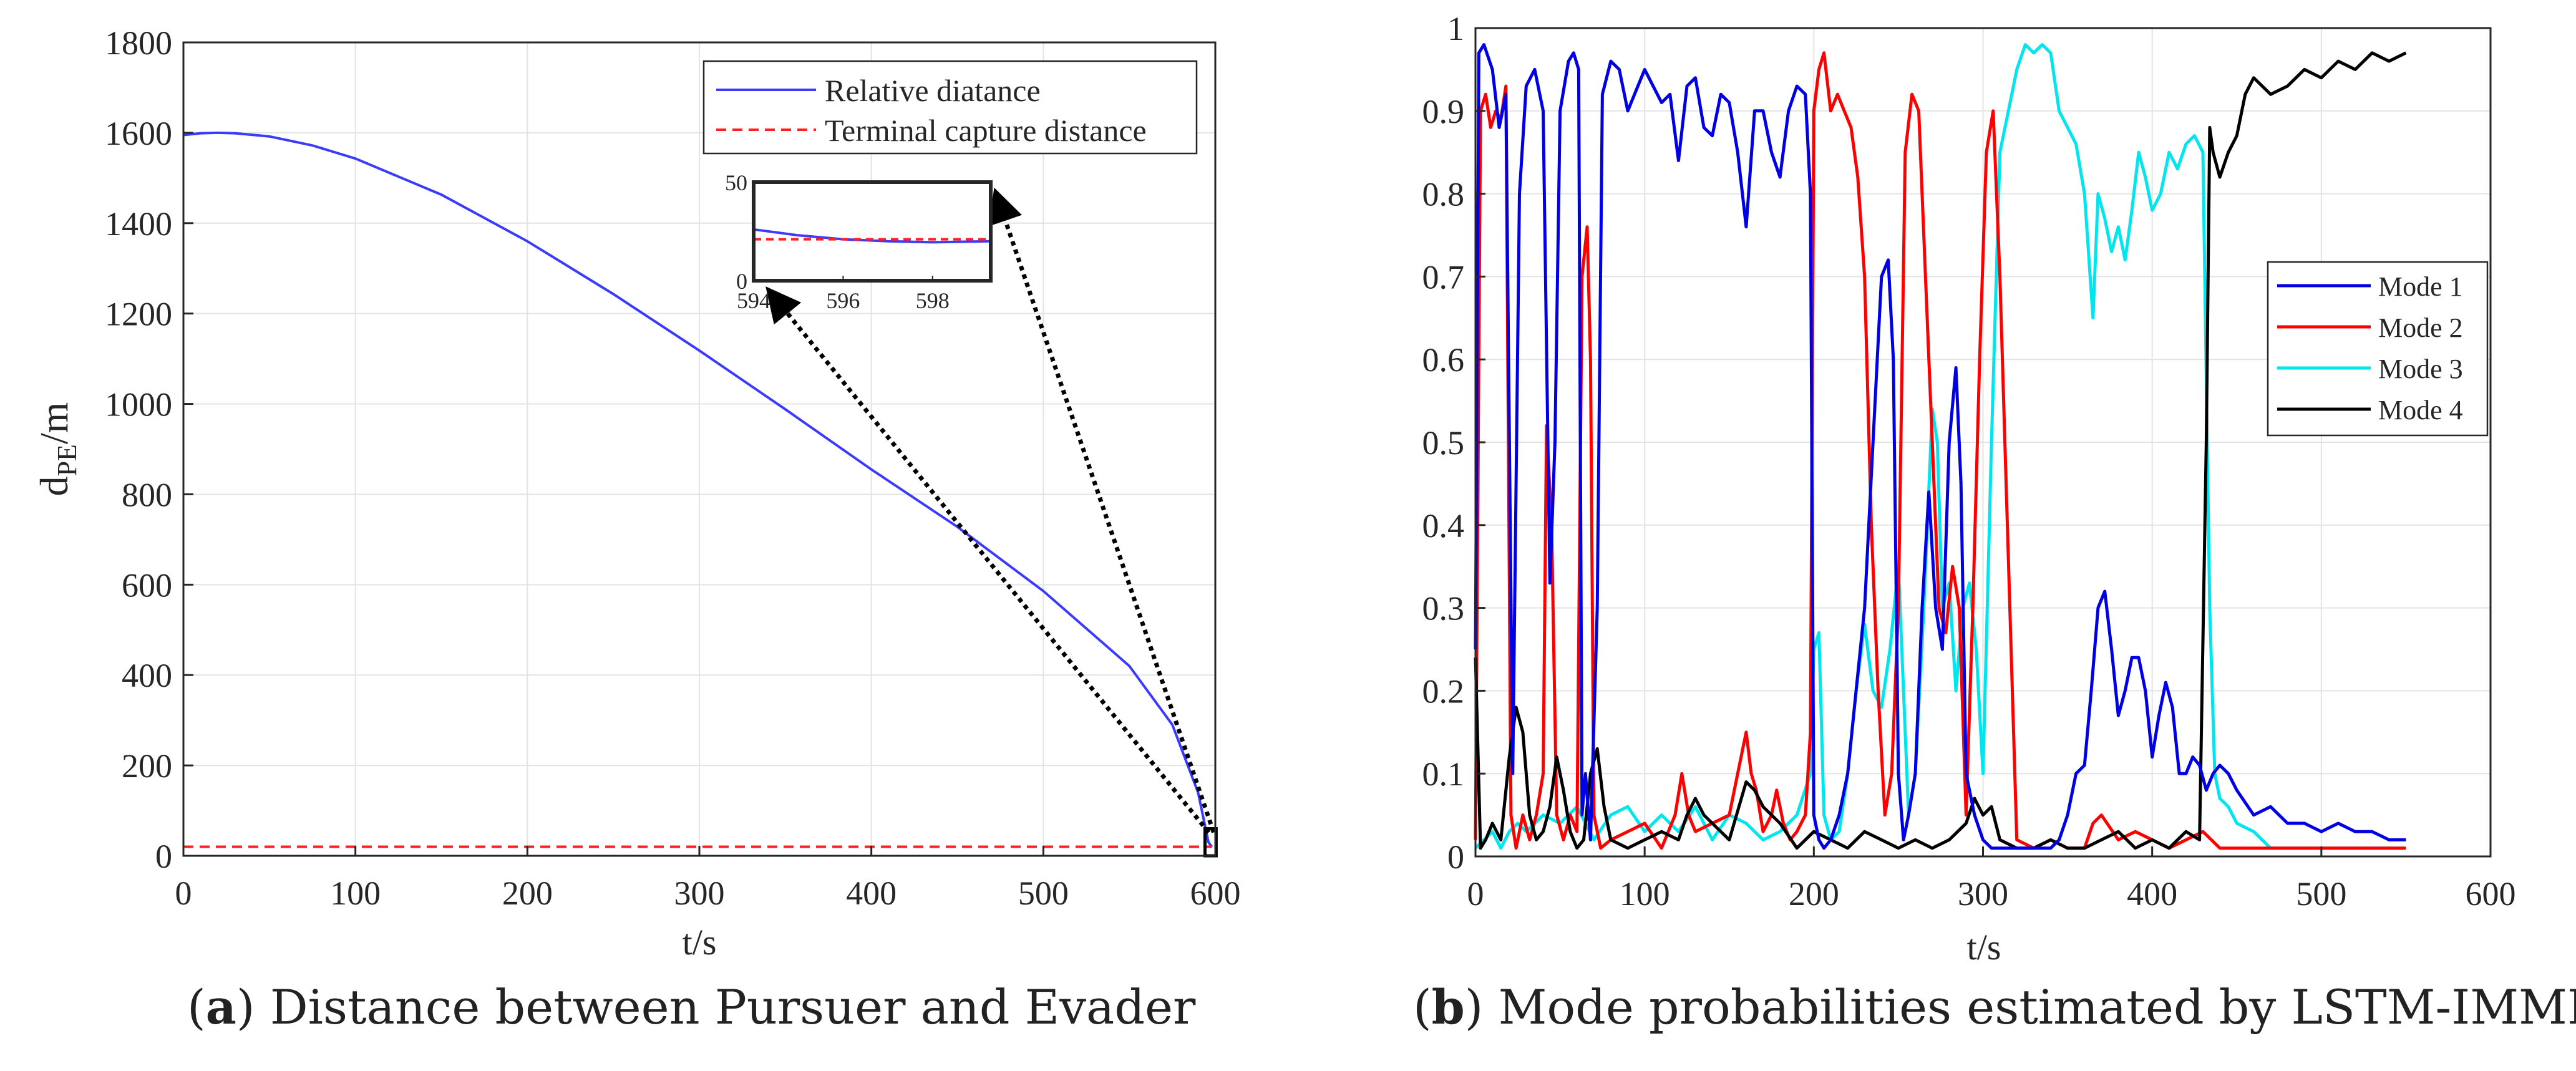 The width and height of the screenshot is (2576, 1071). What do you see at coordinates (54, 486) in the screenshot?
I see `chart-a-y-axis-label-main: d` at bounding box center [54, 486].